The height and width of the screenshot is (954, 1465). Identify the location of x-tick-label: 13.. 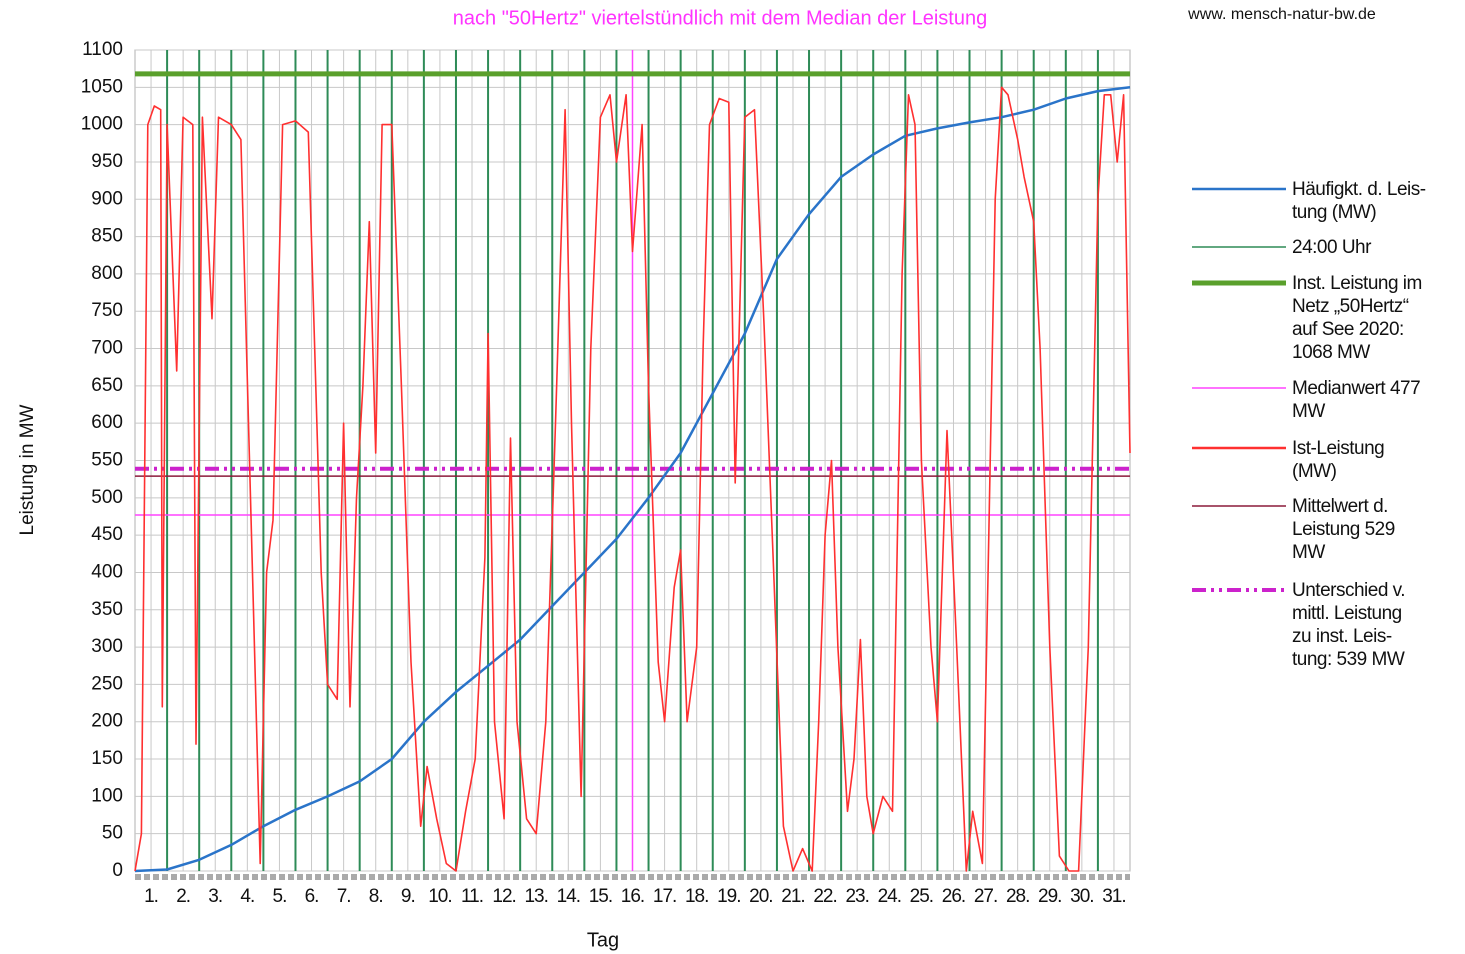
(535, 896).